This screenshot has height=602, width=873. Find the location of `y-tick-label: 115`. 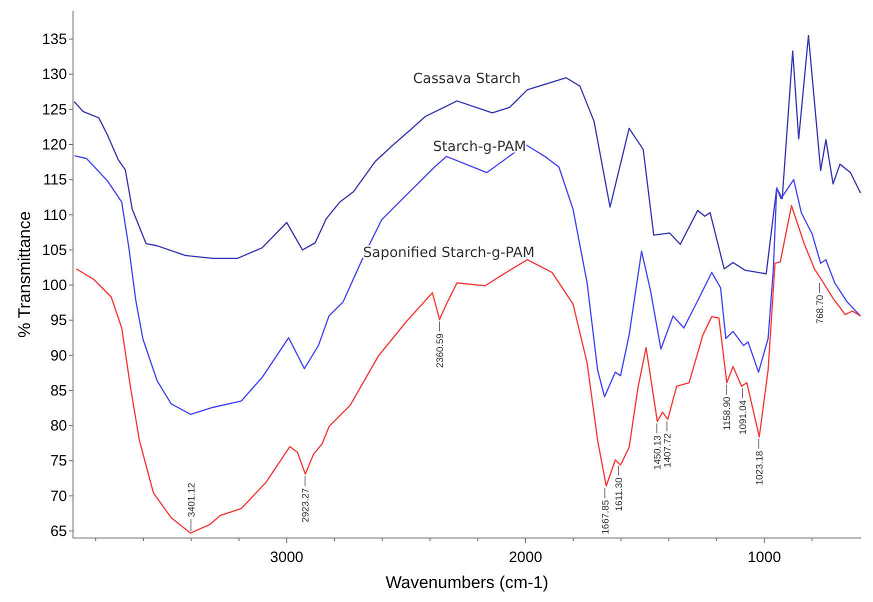

y-tick-label: 115 is located at coordinates (55, 180).